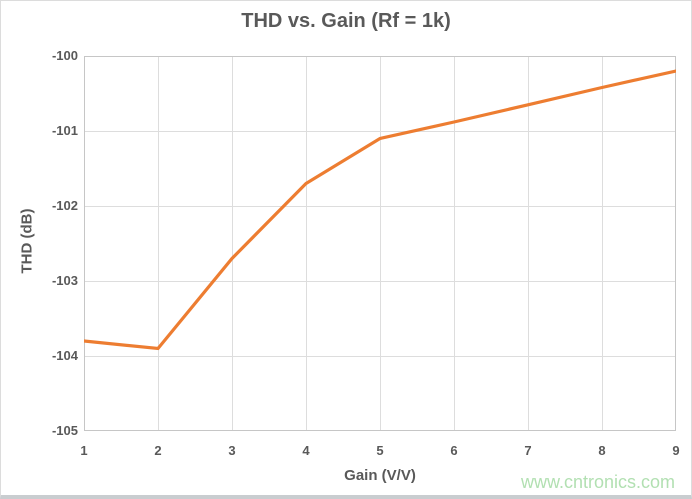 The width and height of the screenshot is (692, 499). Describe the element at coordinates (158, 450) in the screenshot. I see `x-tick-label: 2` at that location.